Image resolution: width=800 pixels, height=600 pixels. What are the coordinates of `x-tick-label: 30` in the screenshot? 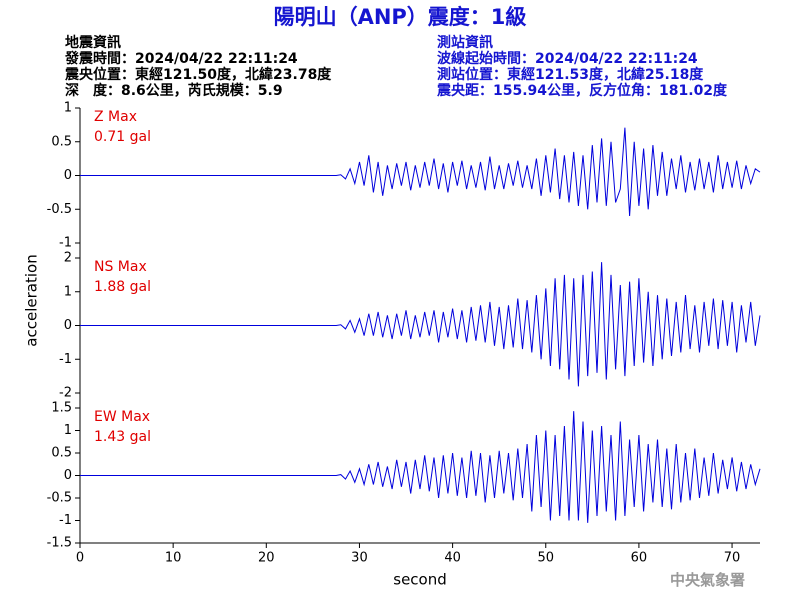 It's located at (359, 558).